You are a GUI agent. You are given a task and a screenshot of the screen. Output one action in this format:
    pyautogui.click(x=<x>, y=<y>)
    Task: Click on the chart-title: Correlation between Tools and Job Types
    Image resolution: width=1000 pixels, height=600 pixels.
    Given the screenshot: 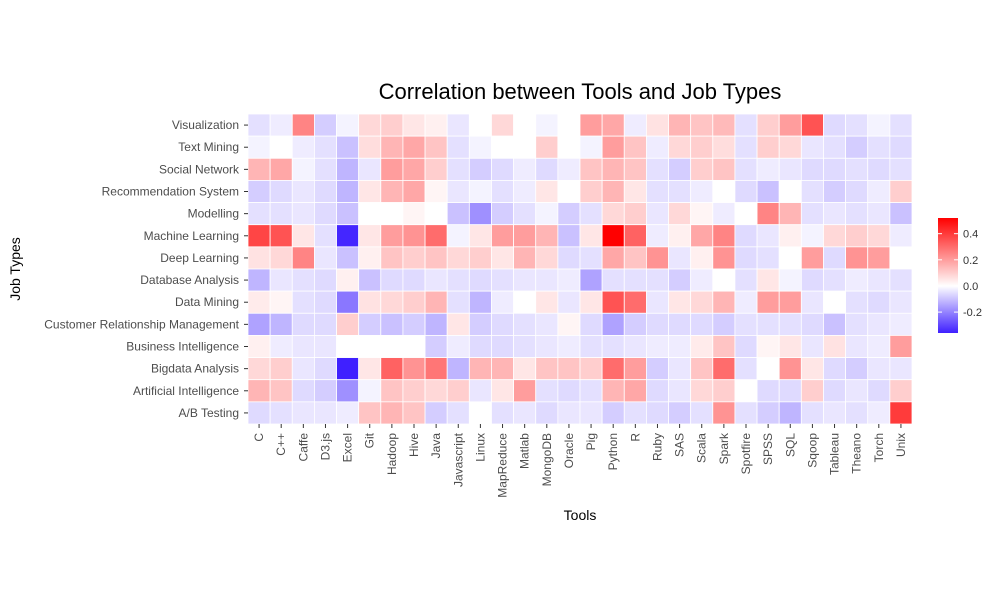 What is the action you would take?
    pyautogui.click(x=580, y=91)
    